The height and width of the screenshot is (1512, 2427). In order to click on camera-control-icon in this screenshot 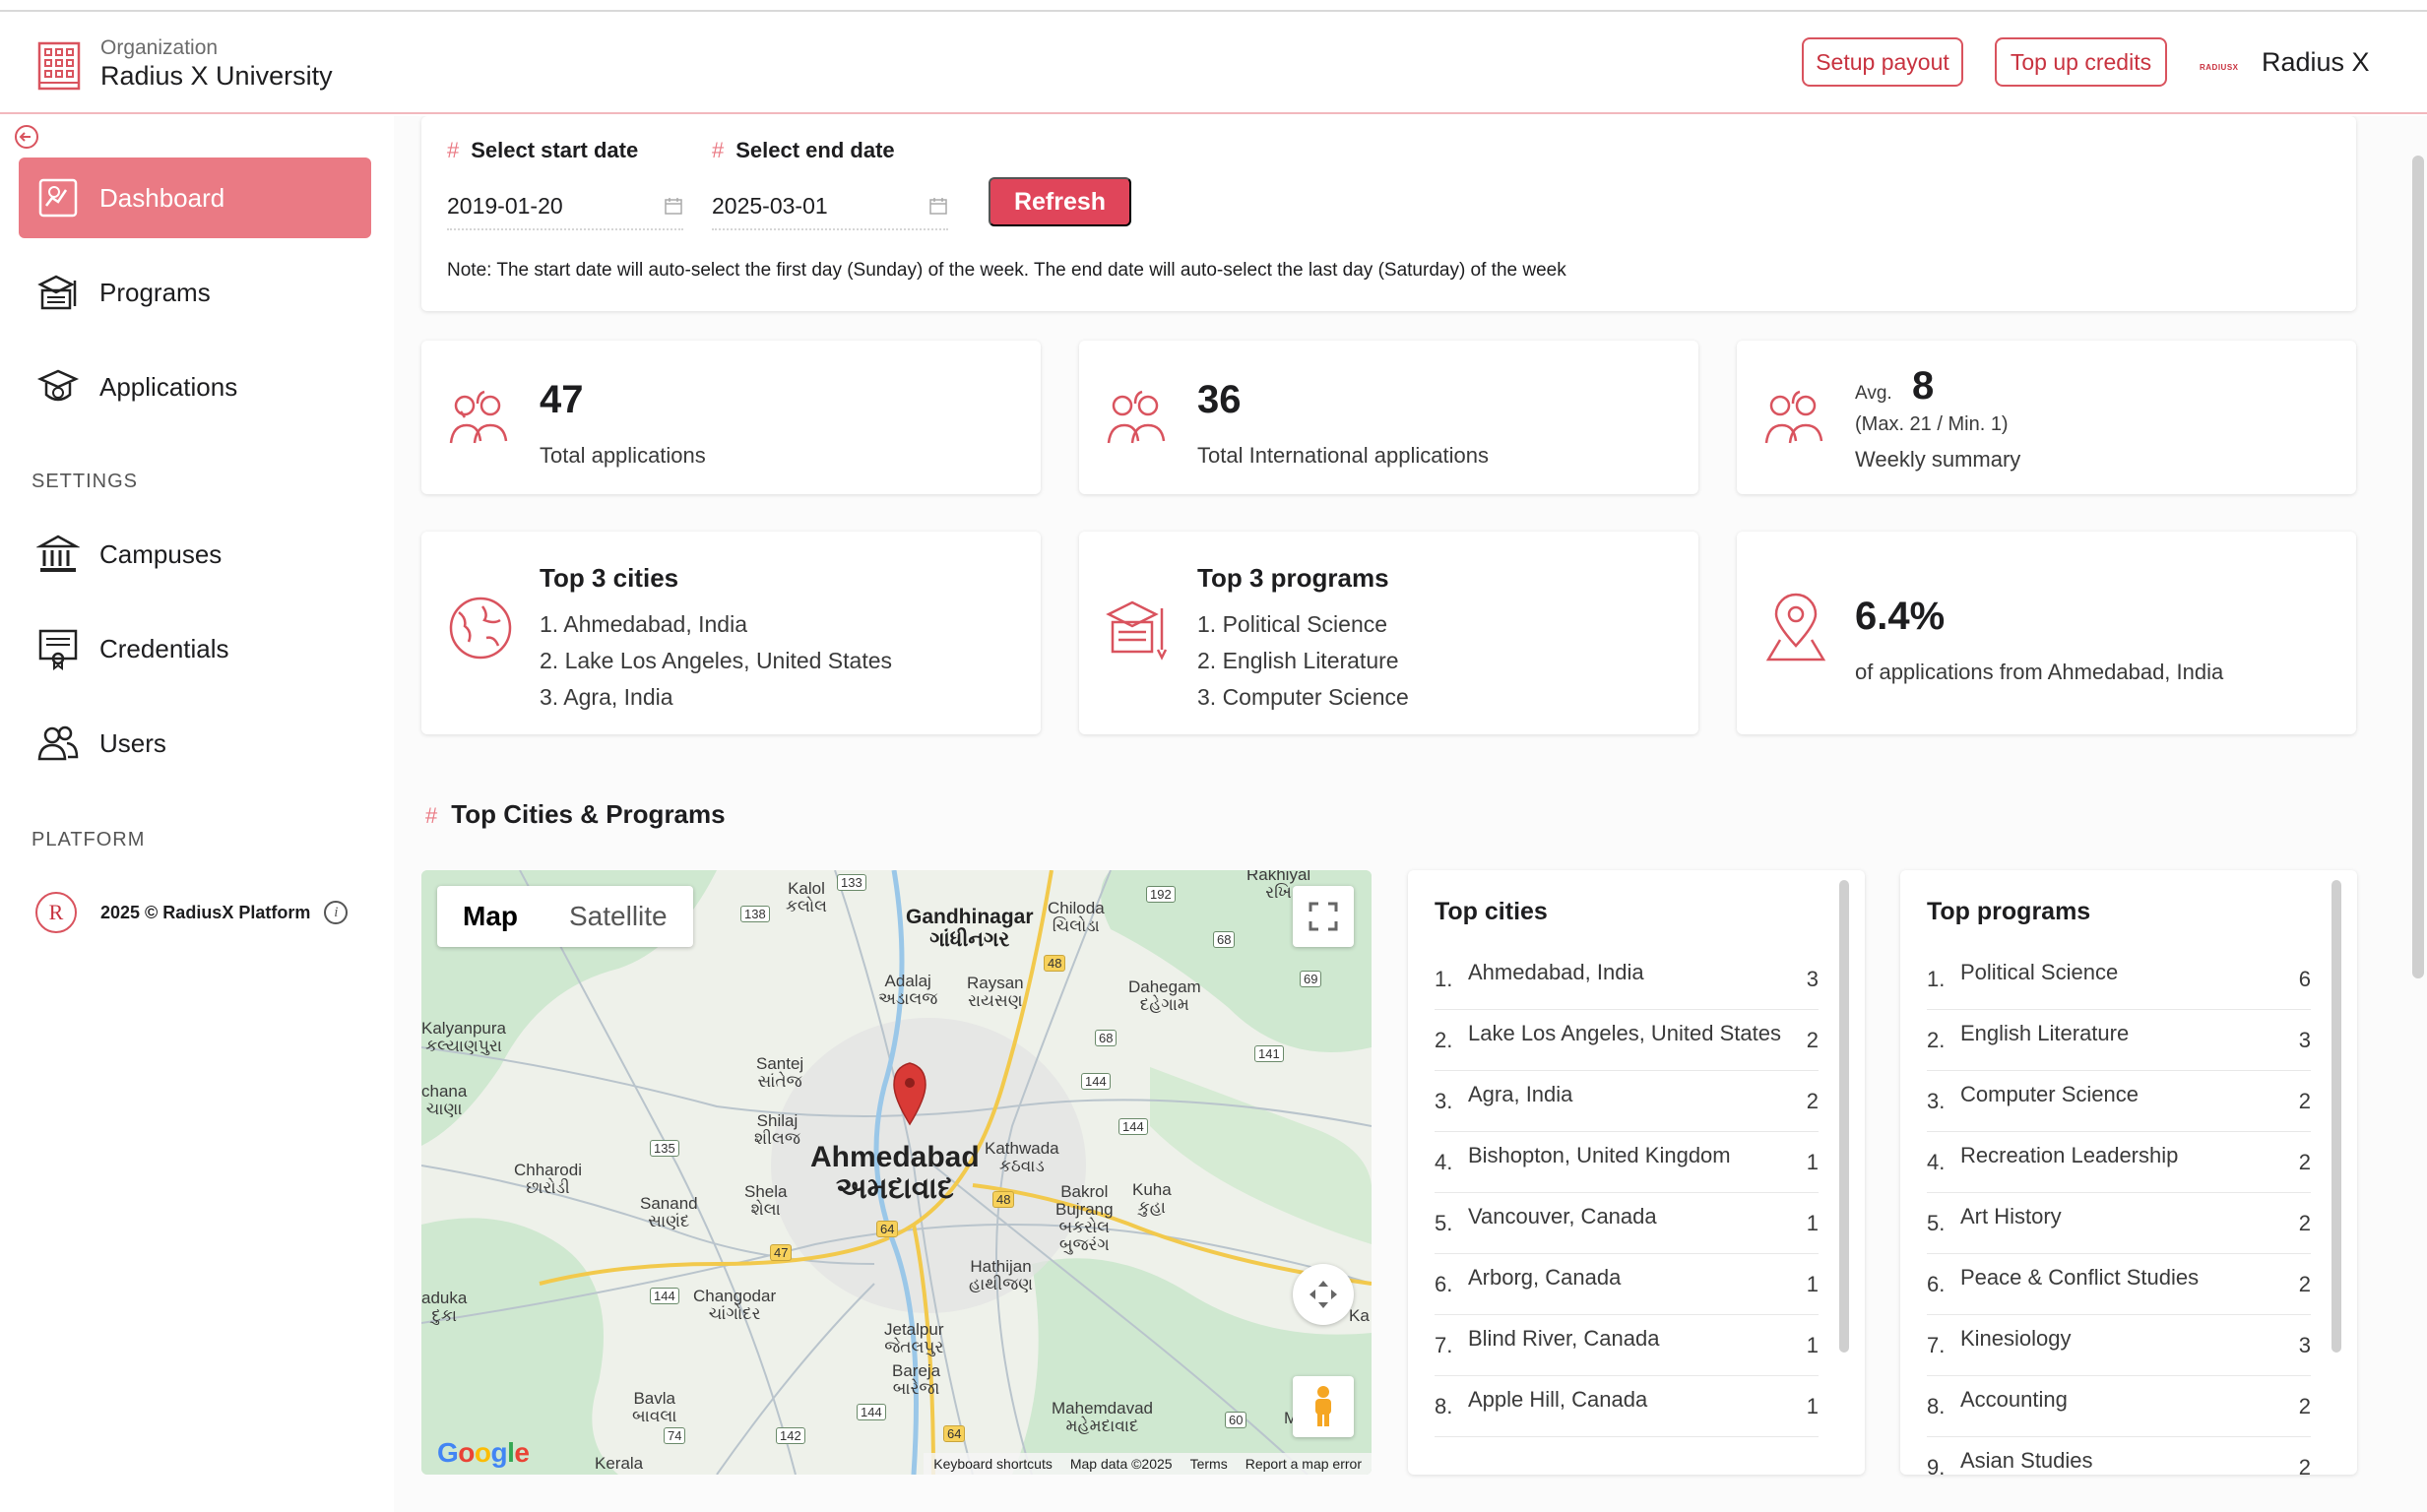, I will do `click(1323, 1294)`.